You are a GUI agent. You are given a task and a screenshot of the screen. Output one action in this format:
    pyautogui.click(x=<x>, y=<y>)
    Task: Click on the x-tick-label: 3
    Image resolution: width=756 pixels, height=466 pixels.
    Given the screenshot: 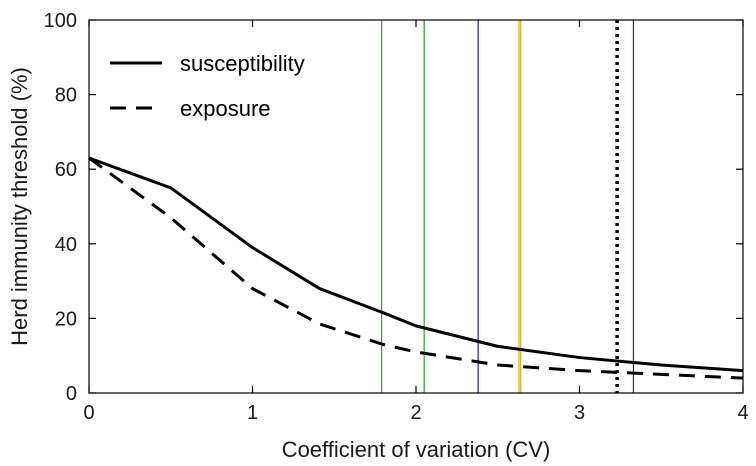 What is the action you would take?
    pyautogui.click(x=579, y=413)
    